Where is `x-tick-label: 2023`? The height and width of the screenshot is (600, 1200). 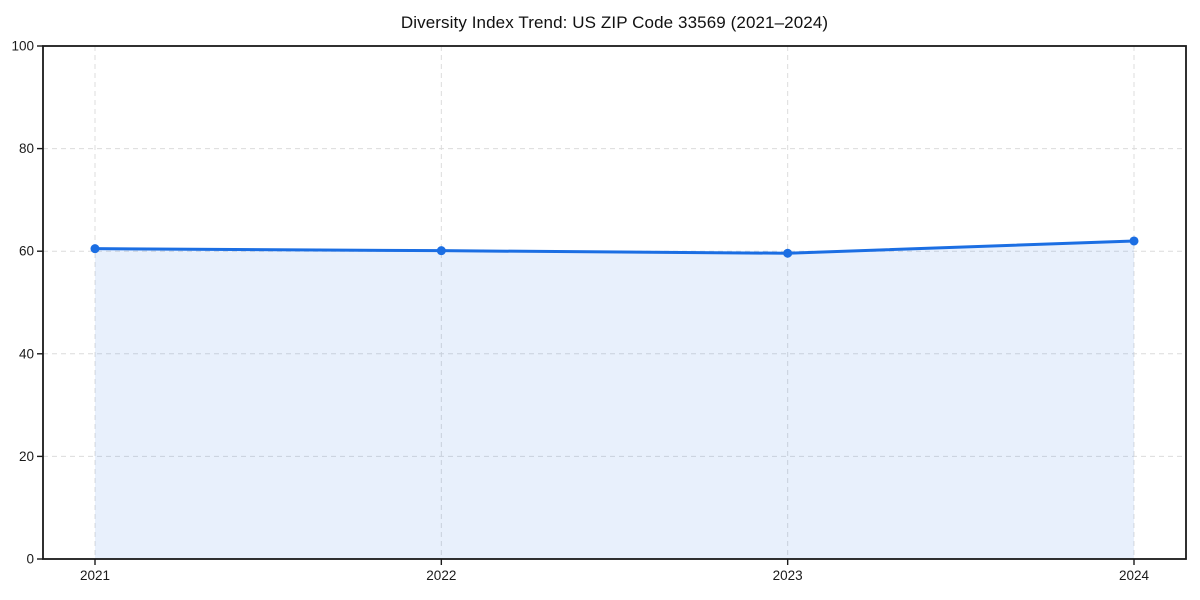
x-tick-label: 2023 is located at coordinates (788, 575).